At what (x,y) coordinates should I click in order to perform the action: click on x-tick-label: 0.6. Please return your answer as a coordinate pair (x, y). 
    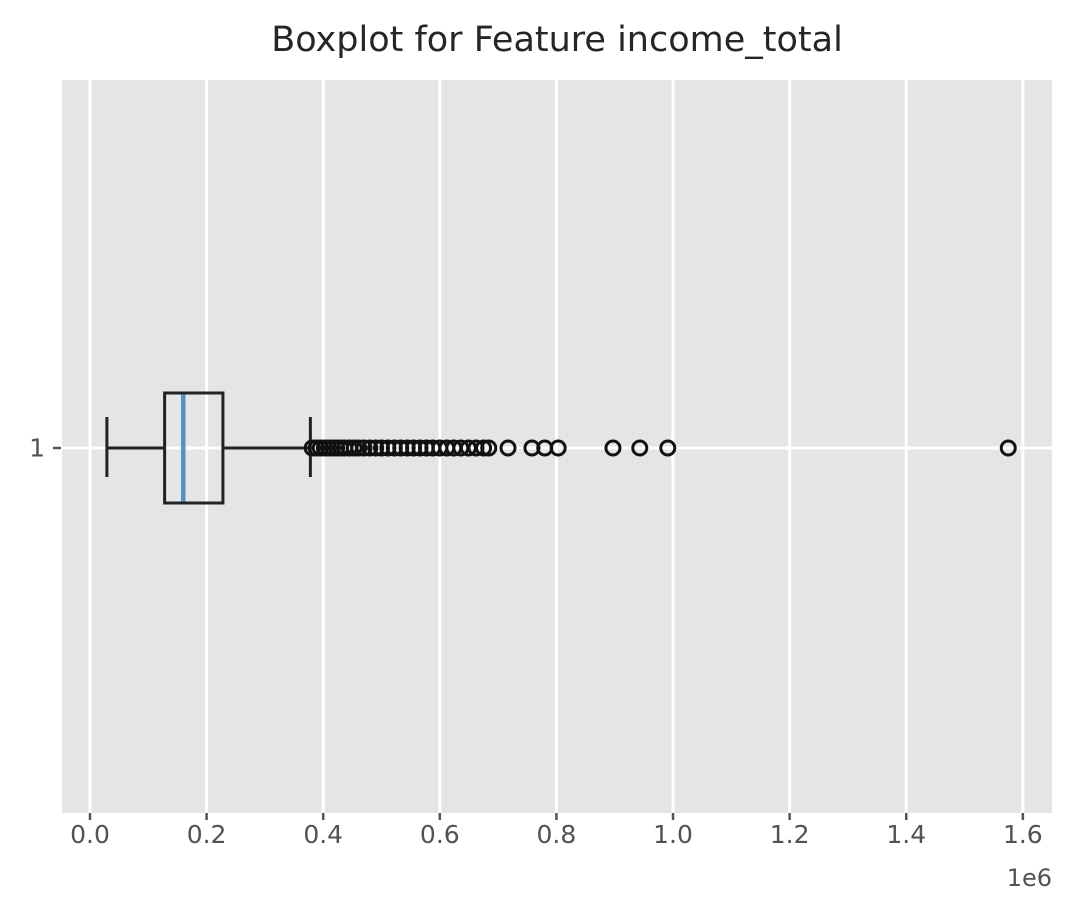
    Looking at the image, I should click on (440, 834).